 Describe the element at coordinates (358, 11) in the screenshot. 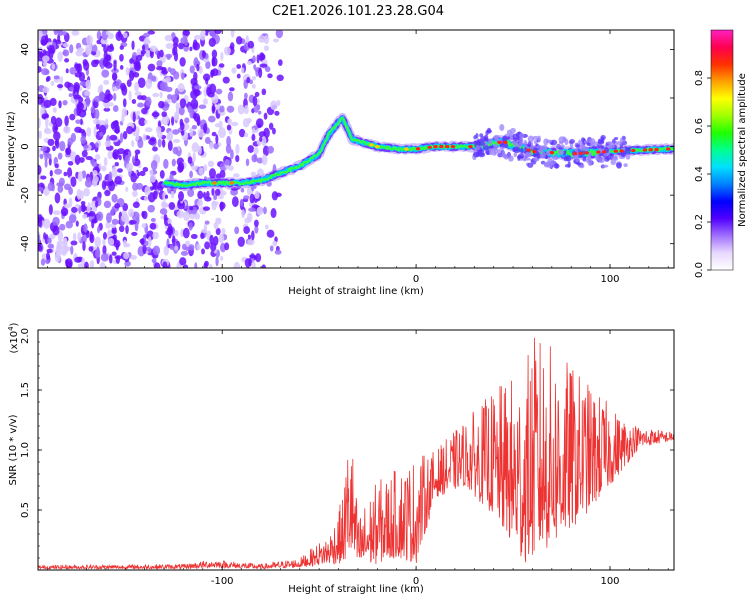

I see `chart-title: C2E1.2026.101.23.28.G04` at that location.